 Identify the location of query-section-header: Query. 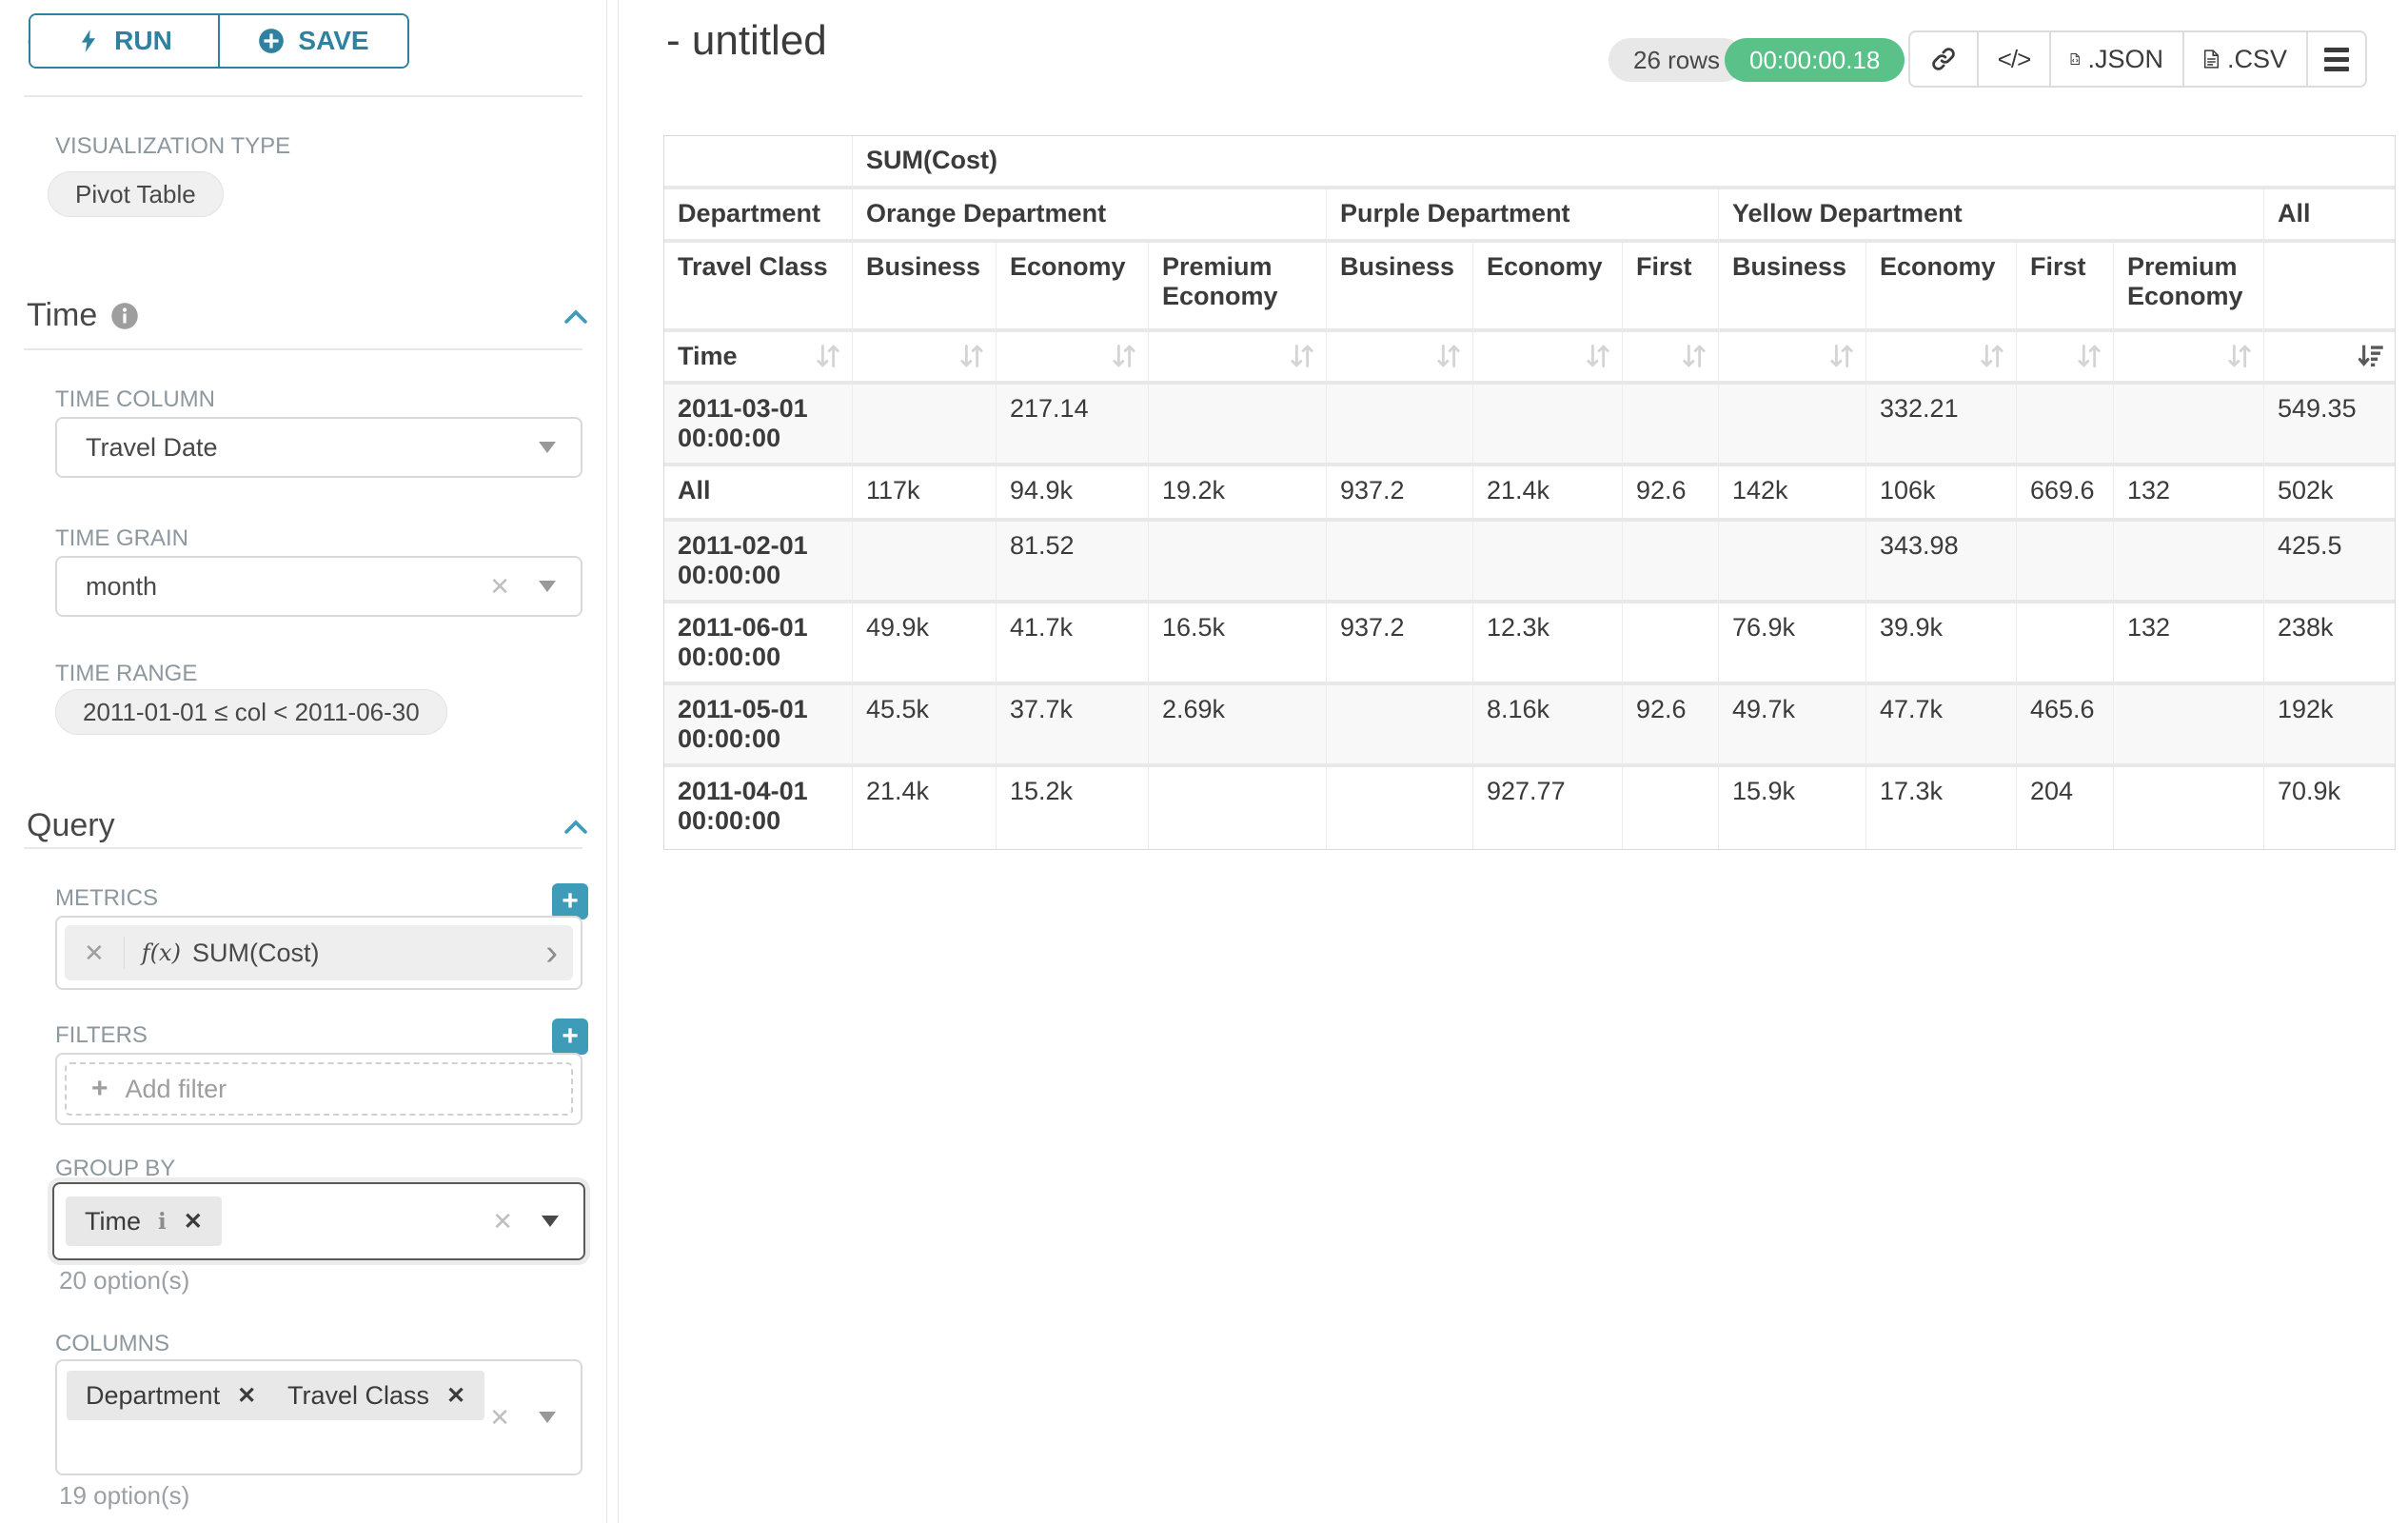
(71, 826).